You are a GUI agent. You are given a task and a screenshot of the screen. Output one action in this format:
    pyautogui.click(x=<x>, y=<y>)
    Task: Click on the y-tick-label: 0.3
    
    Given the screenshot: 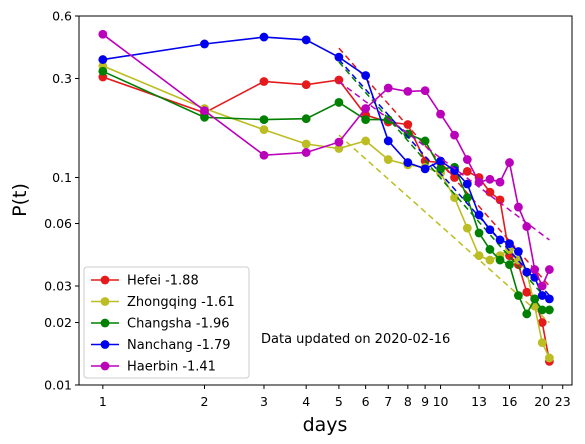 What is the action you would take?
    pyautogui.click(x=62, y=78)
    